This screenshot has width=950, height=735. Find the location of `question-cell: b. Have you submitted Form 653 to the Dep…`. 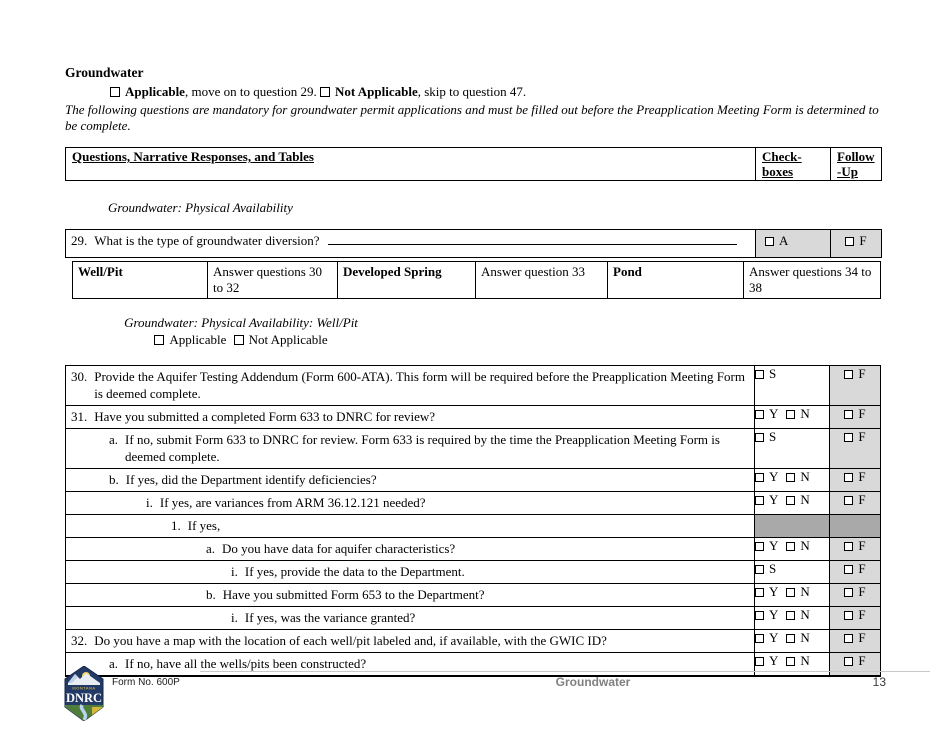

question-cell: b. Have you submitted Form 653 to the Dep… is located at coordinates (410, 595).